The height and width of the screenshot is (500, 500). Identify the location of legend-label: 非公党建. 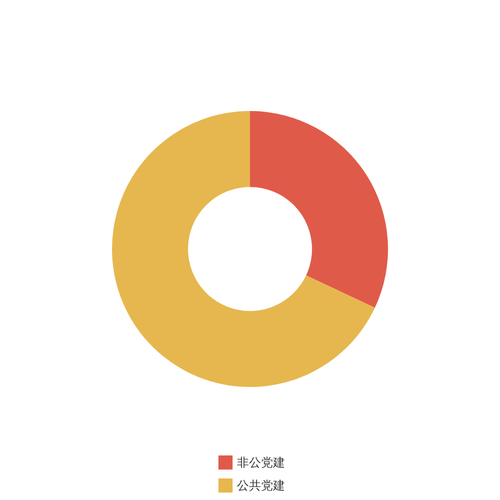
(261, 463).